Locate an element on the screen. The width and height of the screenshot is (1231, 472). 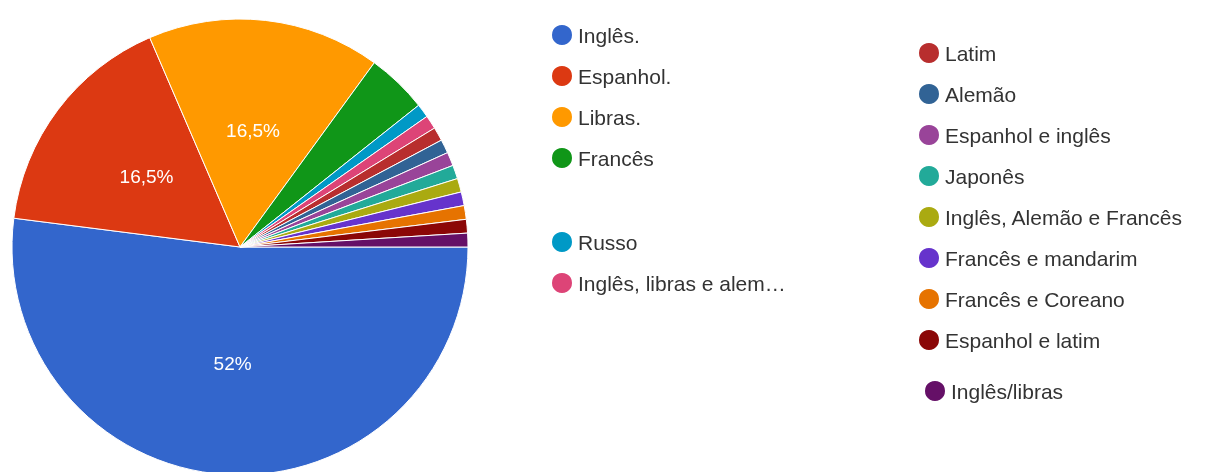
legend-label: Francês e mandarim is located at coordinates (1041, 258).